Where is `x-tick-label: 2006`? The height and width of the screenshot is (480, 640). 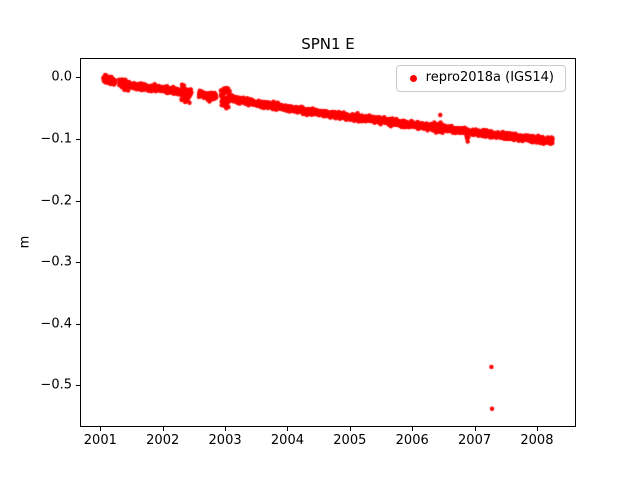
x-tick-label: 2006 is located at coordinates (412, 440).